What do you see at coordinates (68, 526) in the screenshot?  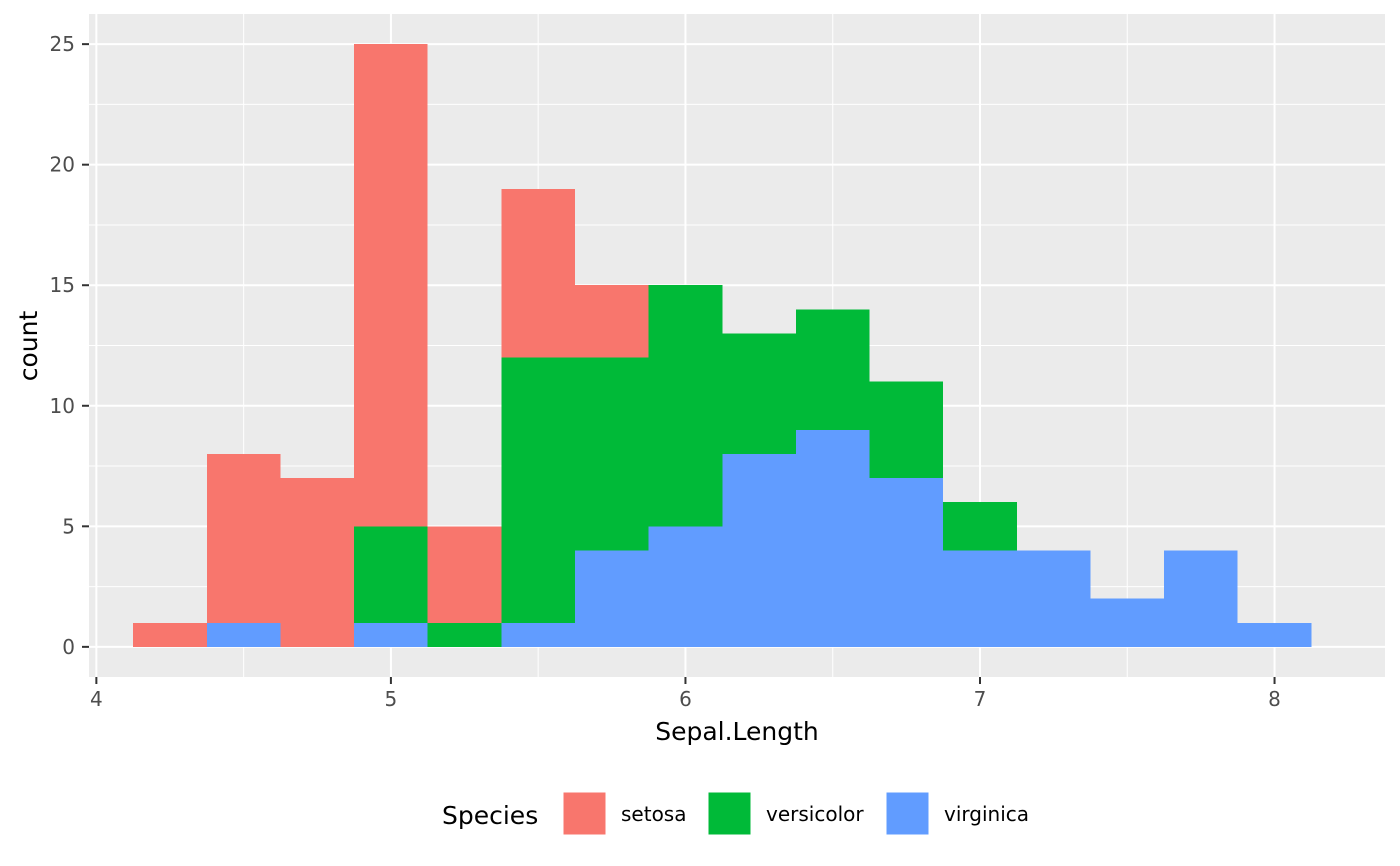 I see `y-tick-label: 5` at bounding box center [68, 526].